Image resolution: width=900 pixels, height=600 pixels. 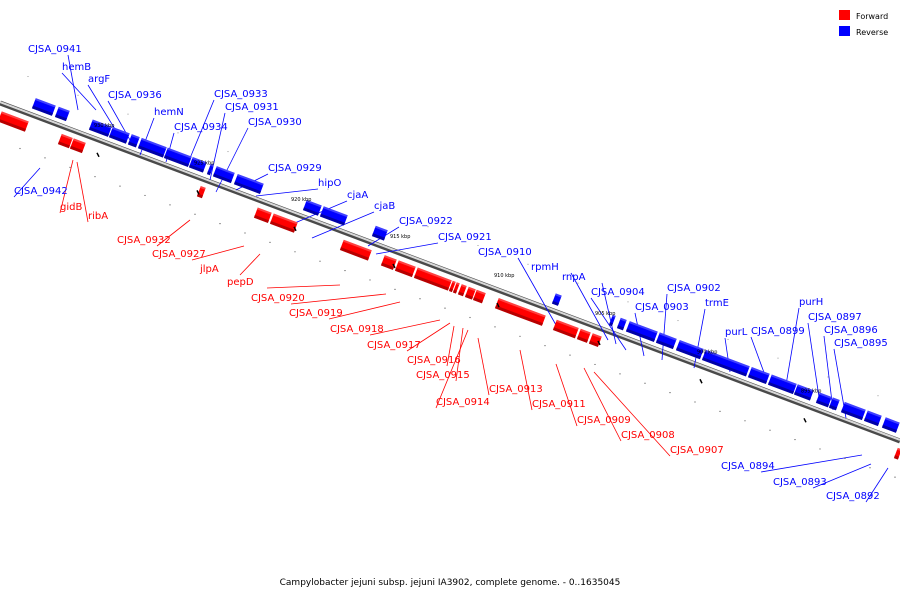 I want to click on forward-gene-5-shade, so click(x=261, y=219).